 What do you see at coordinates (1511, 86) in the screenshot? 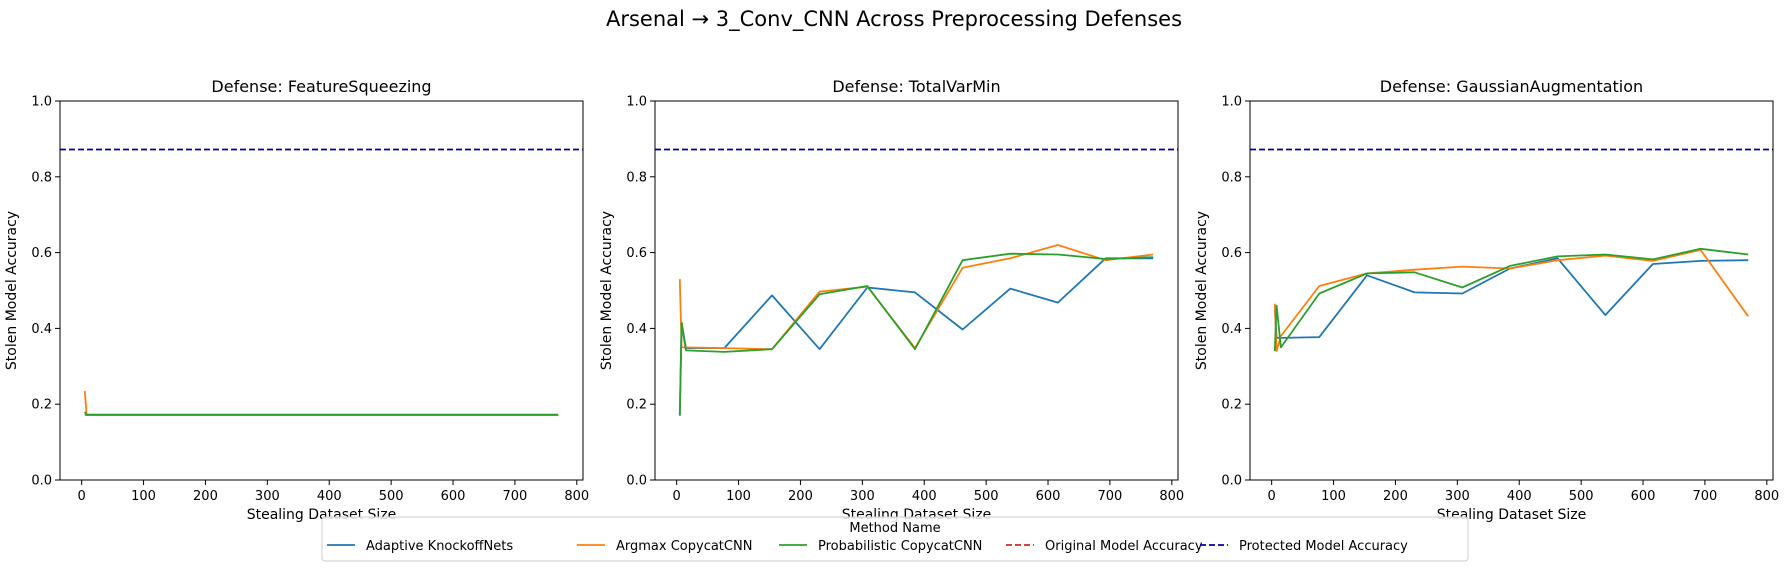
I see `subplot-title: Defense: GaussianAugmentation` at bounding box center [1511, 86].